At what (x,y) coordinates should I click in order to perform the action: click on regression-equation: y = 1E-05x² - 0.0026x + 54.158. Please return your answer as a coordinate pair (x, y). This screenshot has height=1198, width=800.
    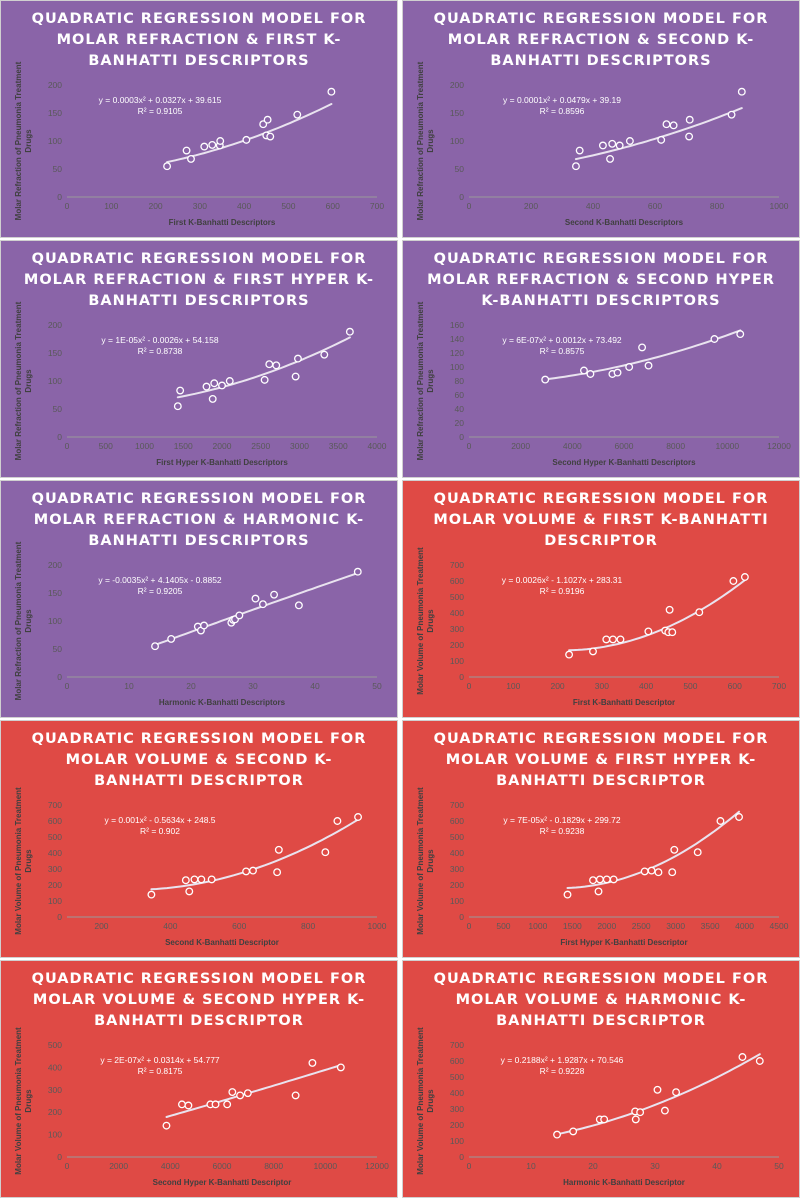
    Looking at the image, I should click on (159, 340).